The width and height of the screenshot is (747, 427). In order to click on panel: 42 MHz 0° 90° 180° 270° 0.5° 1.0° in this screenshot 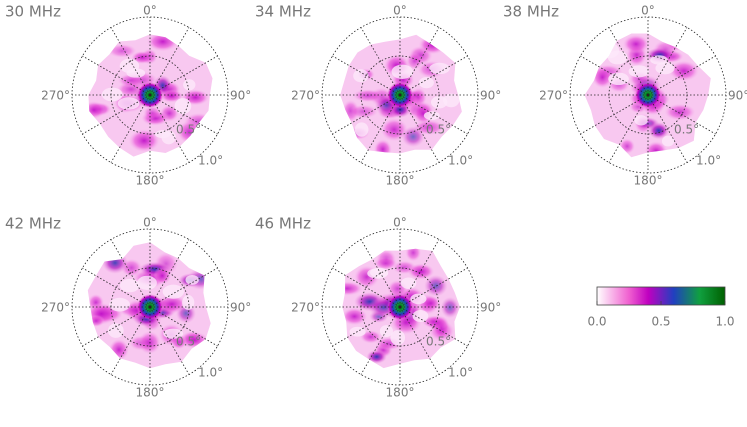, I will do `click(128, 307)`.